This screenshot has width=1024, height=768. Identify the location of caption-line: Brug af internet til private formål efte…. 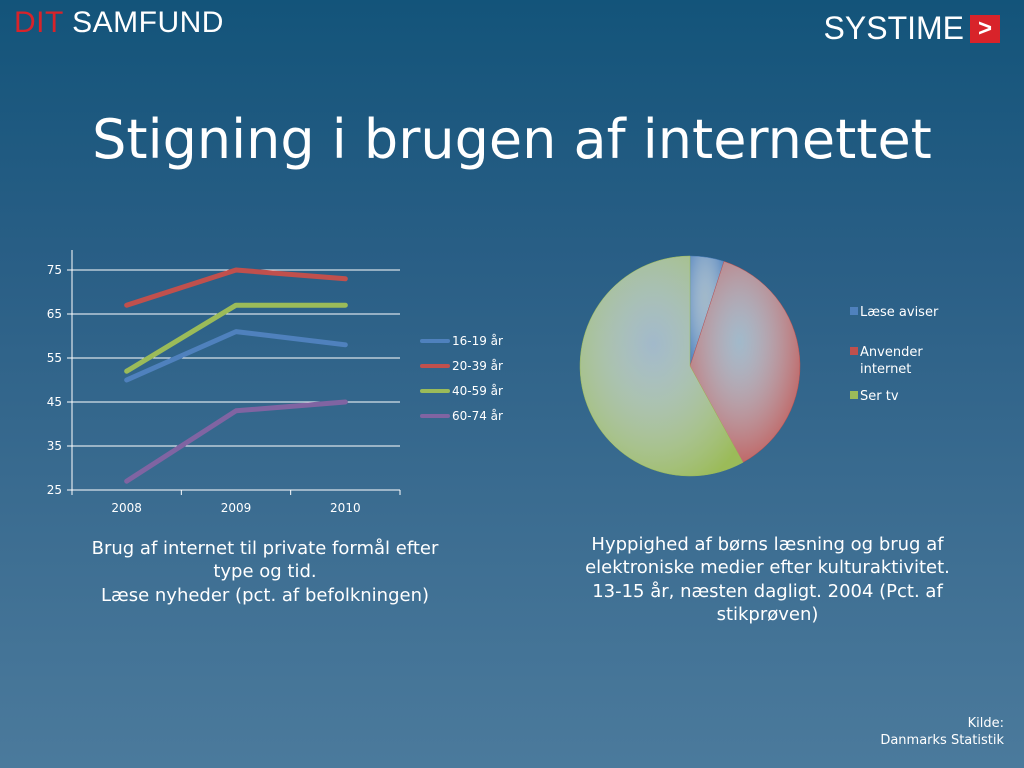
(265, 548).